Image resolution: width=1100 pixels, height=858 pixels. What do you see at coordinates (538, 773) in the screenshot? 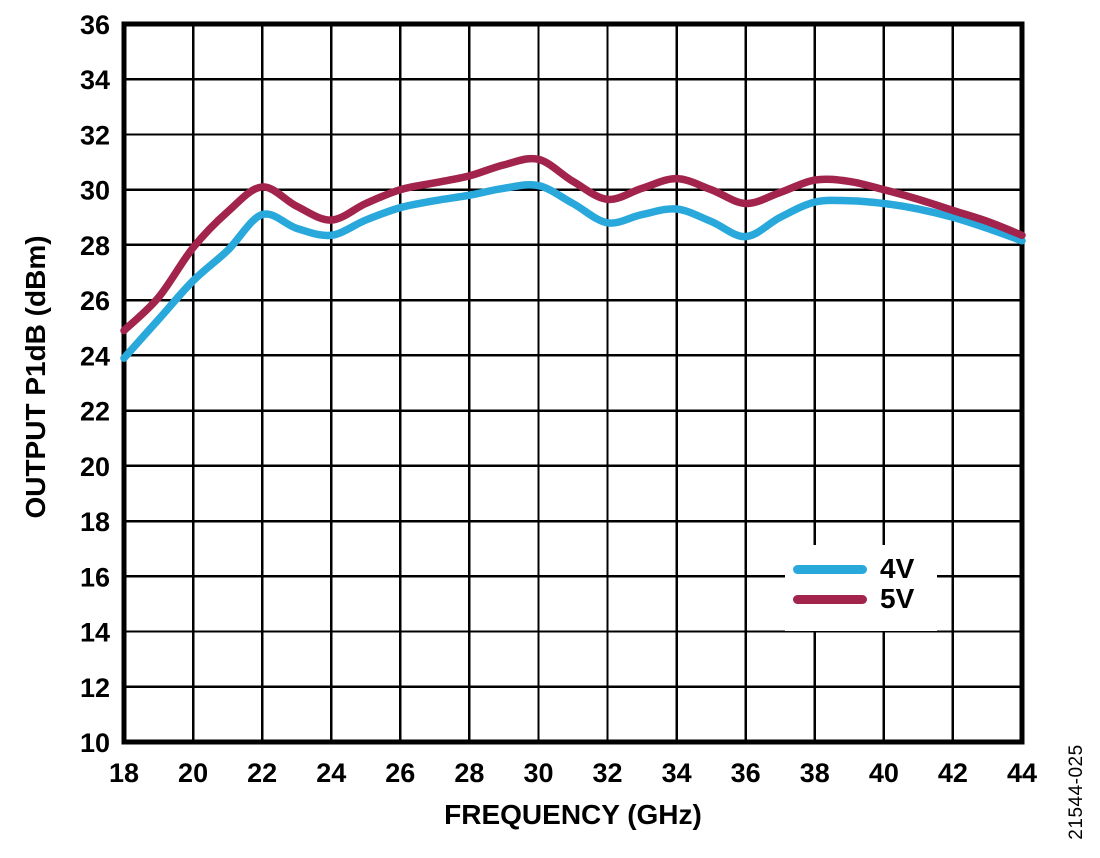
I see `x-tick-label: 30` at bounding box center [538, 773].